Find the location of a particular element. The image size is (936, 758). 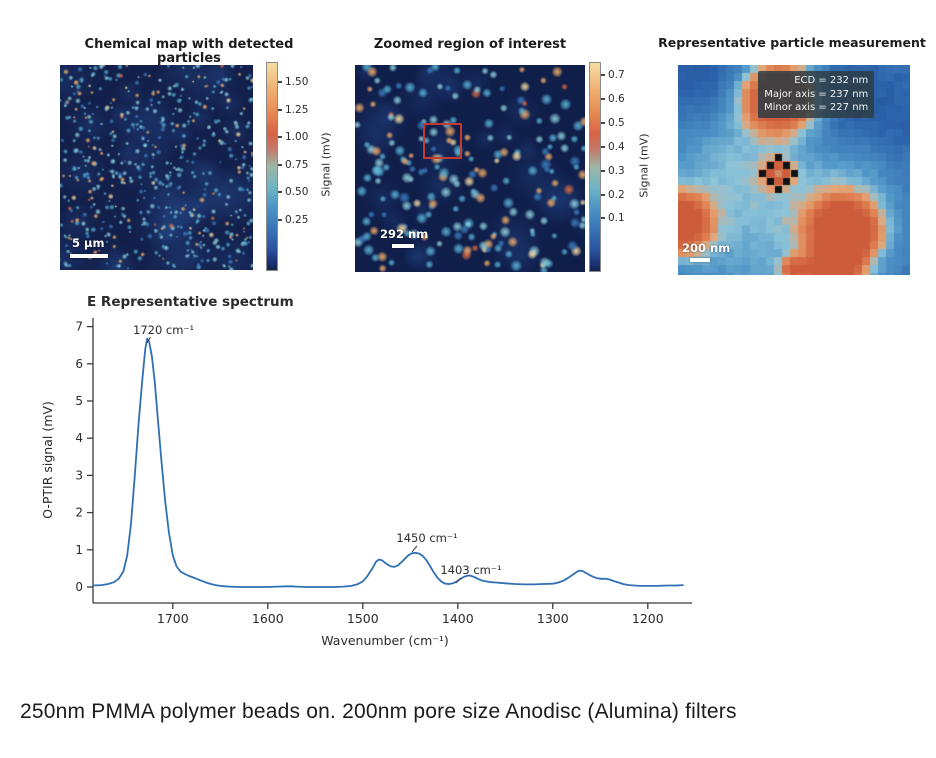

y-tick-label: 3 is located at coordinates (79, 475).